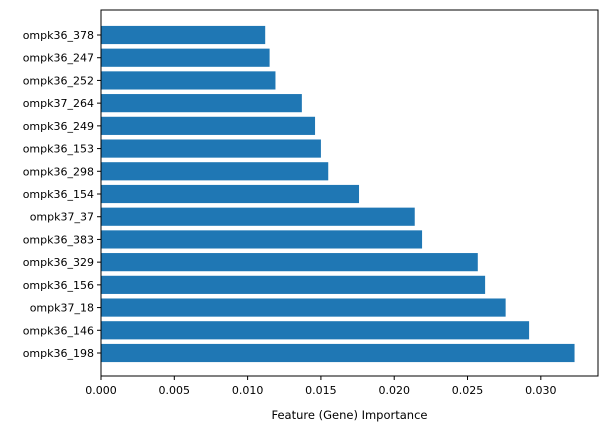  I want to click on x-axis-title: Feature (Gene) Importance, so click(350, 415).